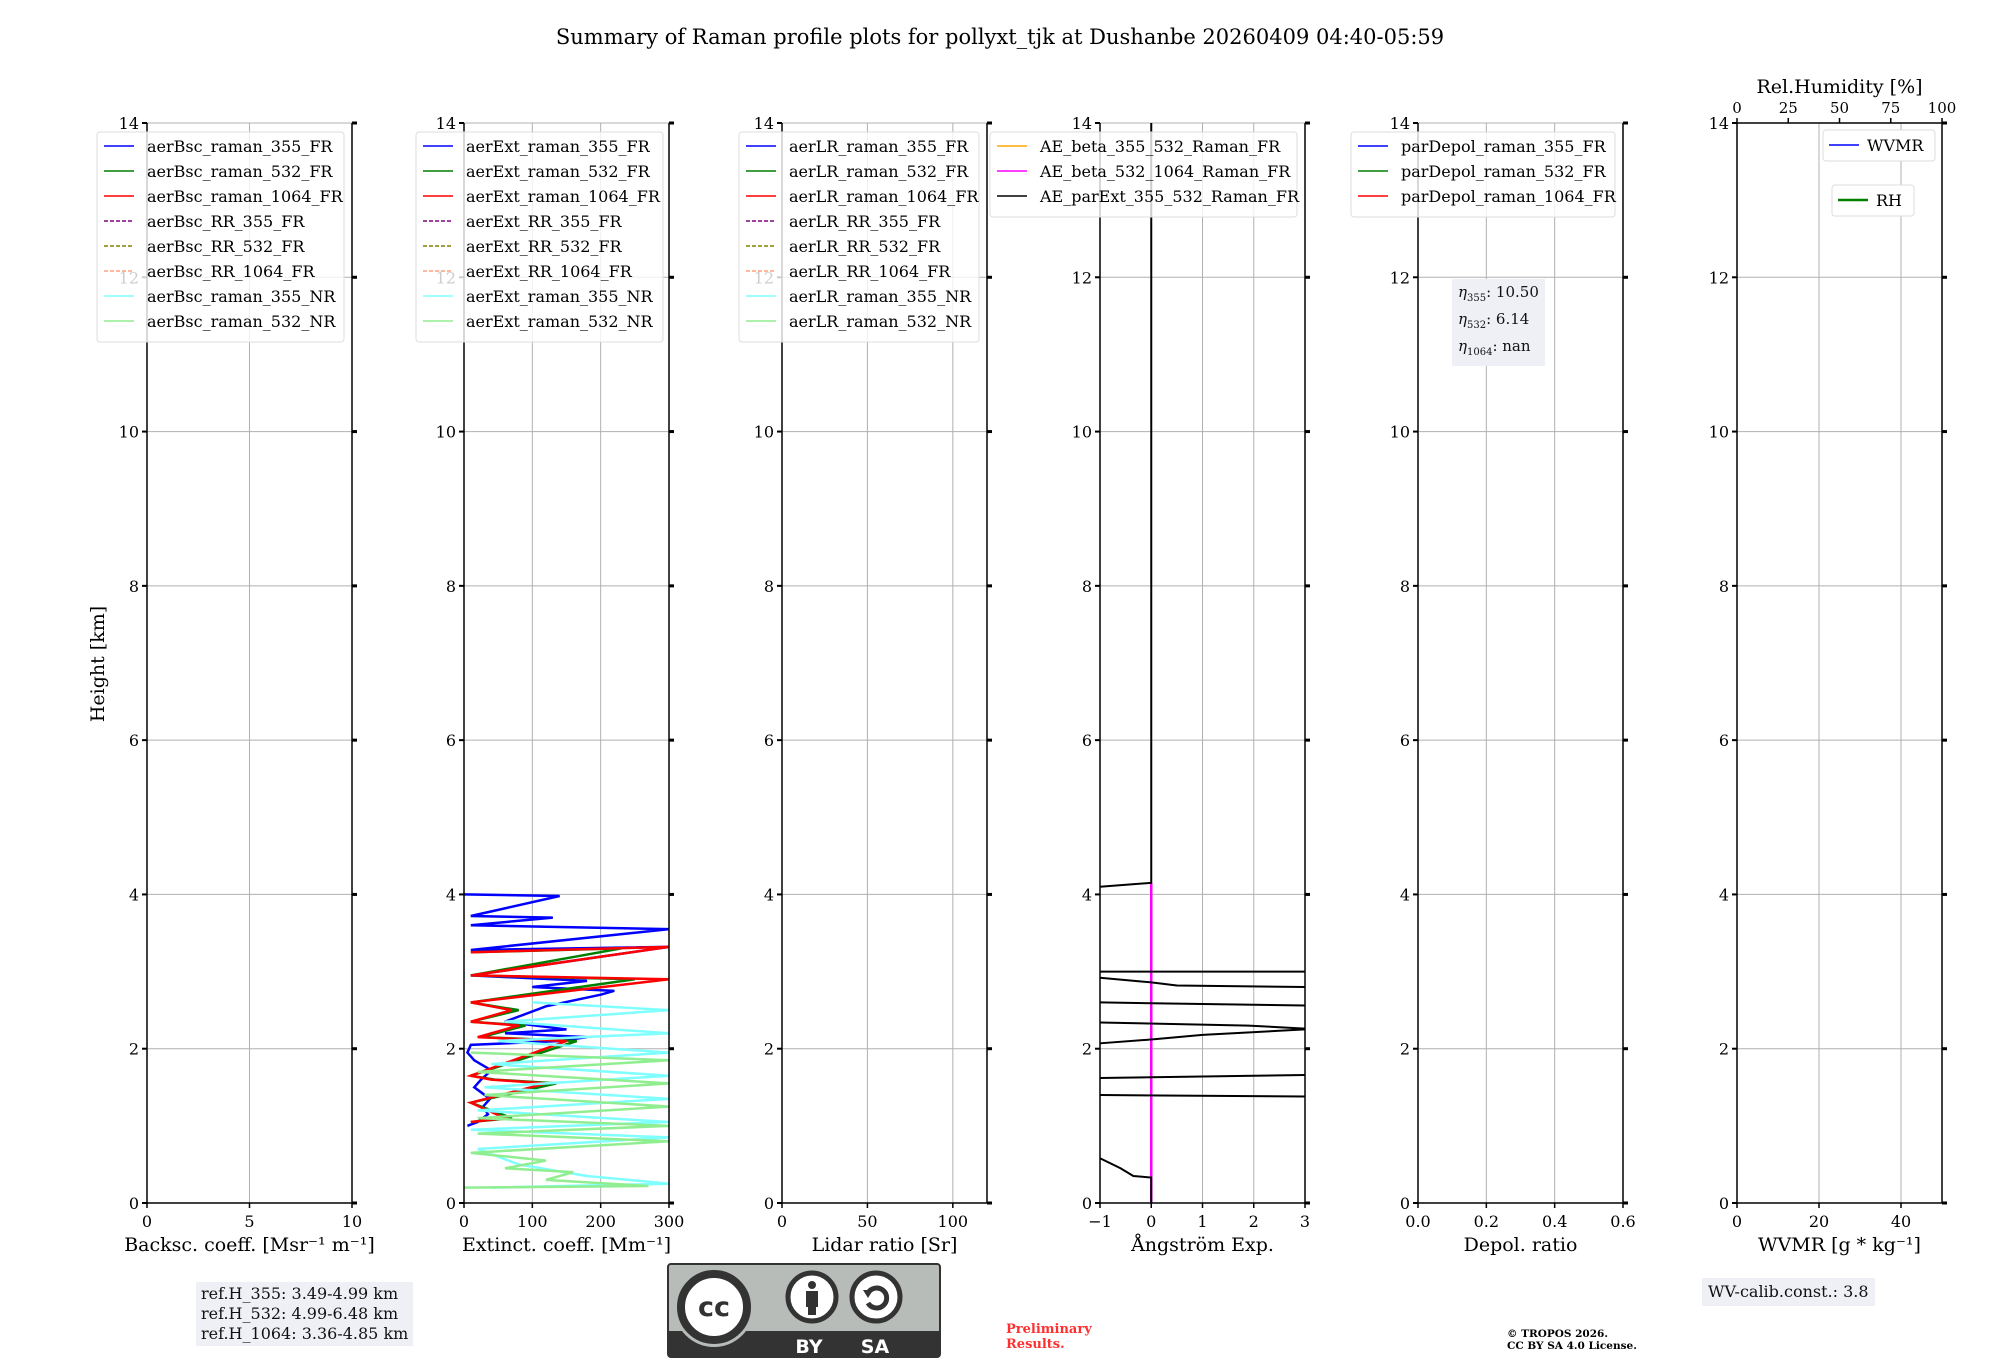 The image size is (2000, 1360). I want to click on sa-text: SA, so click(875, 1347).